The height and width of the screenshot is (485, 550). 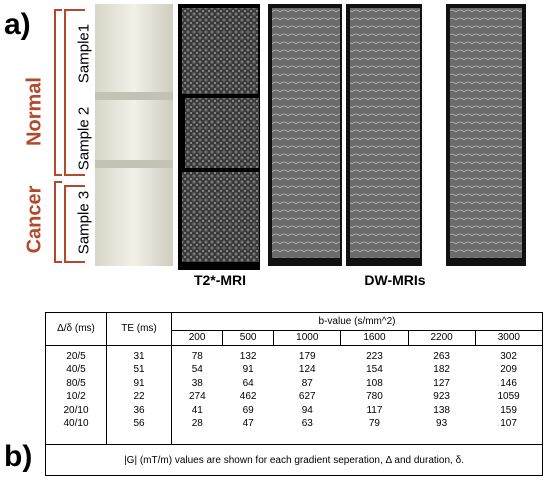 I want to click on spacer-row, so click(x=294, y=437).